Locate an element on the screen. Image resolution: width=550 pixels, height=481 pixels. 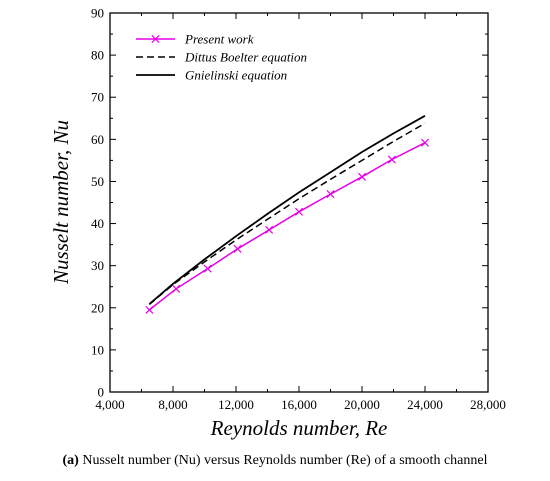
x-tick-label: 20,000 is located at coordinates (362, 404).